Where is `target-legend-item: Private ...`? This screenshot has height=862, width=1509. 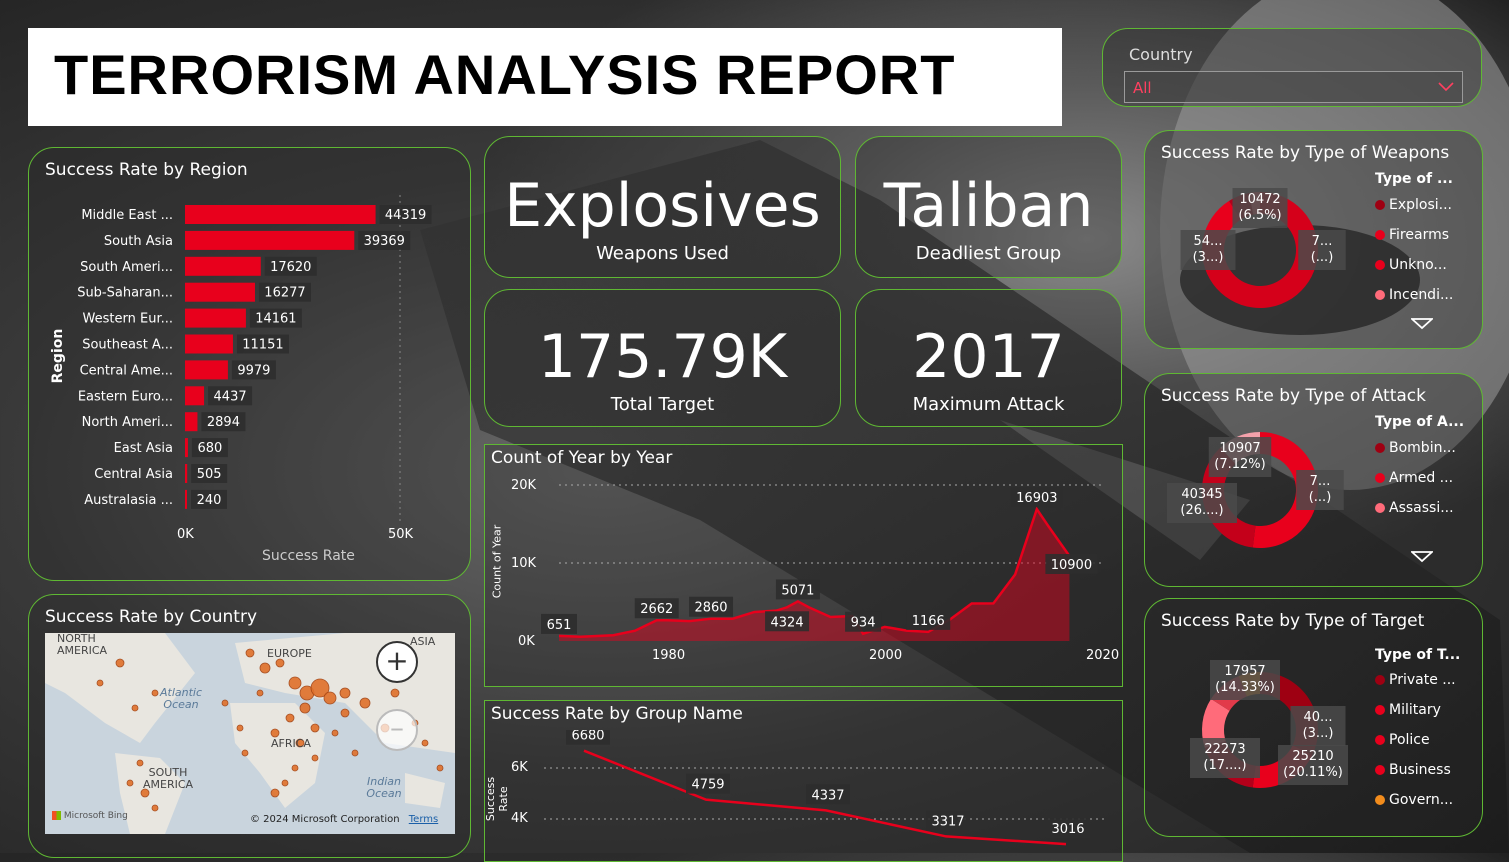
target-legend-item: Private ... is located at coordinates (1415, 680).